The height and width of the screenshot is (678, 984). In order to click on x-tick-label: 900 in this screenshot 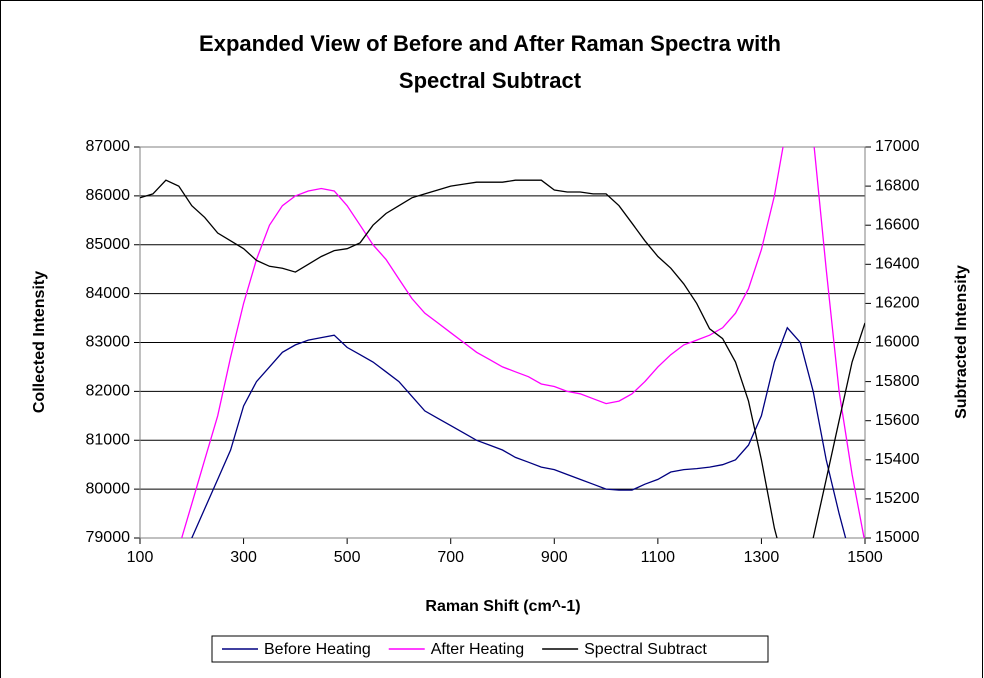, I will do `click(554, 557)`.